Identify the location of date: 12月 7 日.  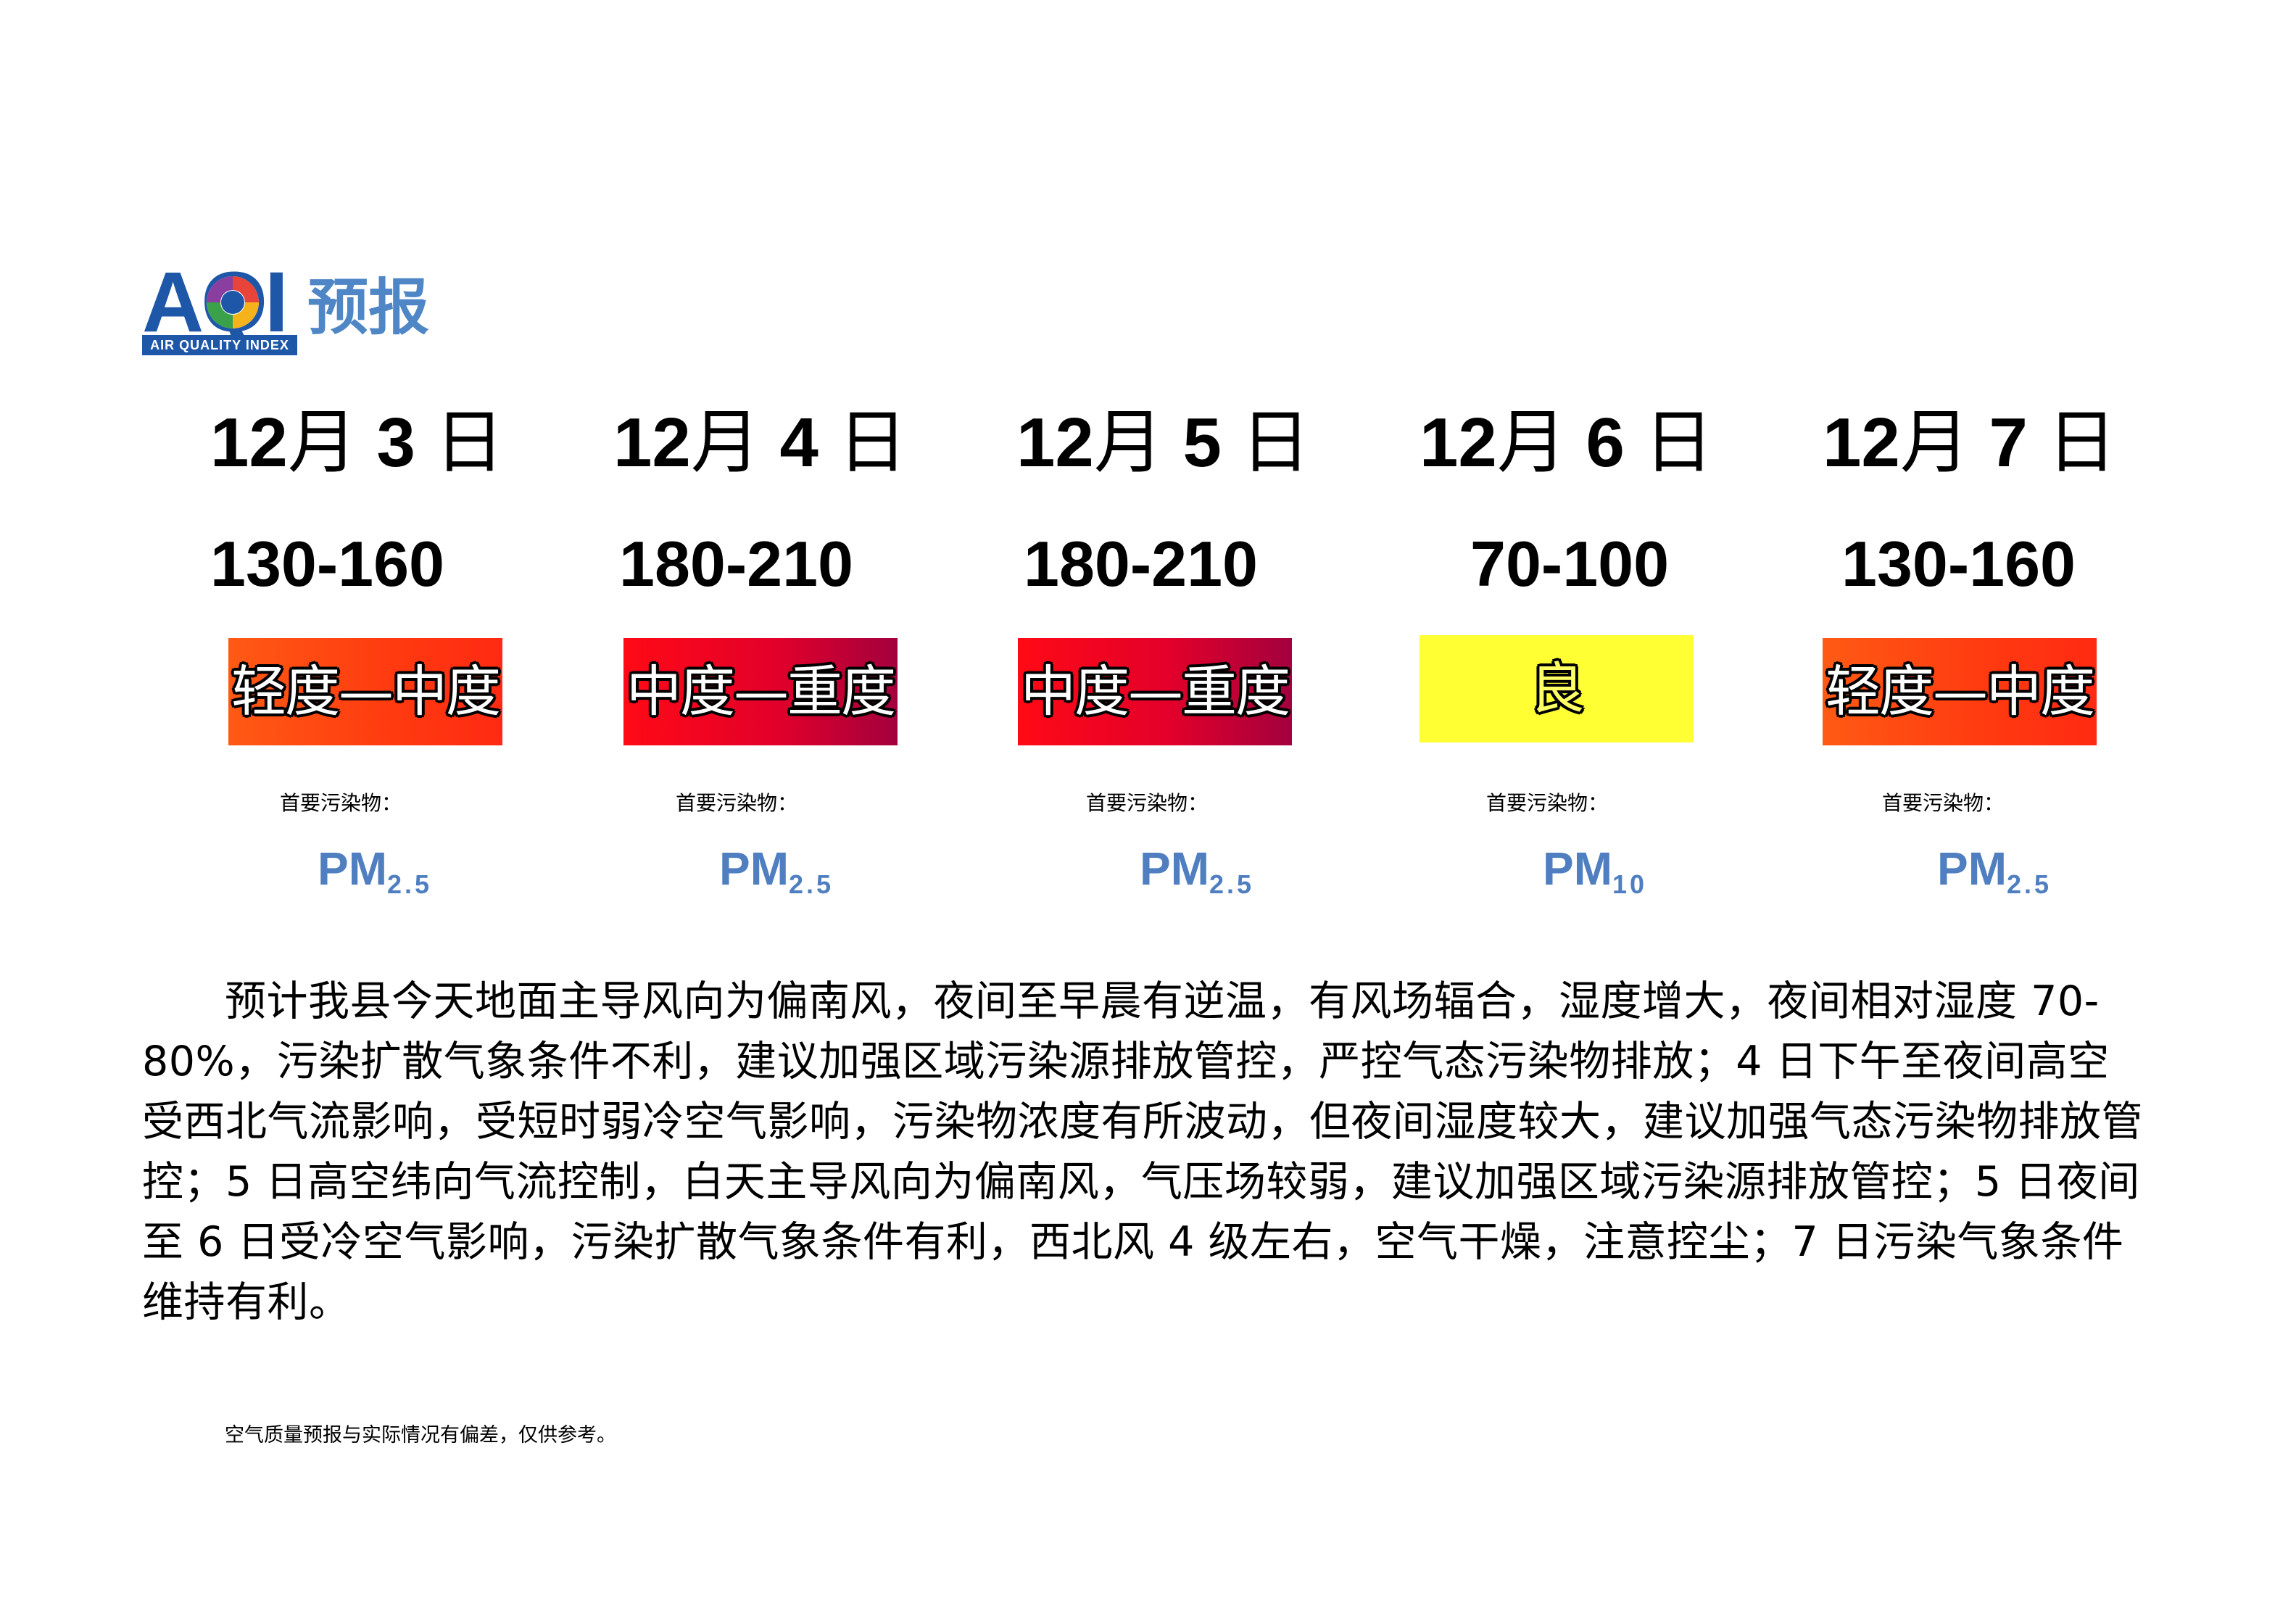
(1970, 442).